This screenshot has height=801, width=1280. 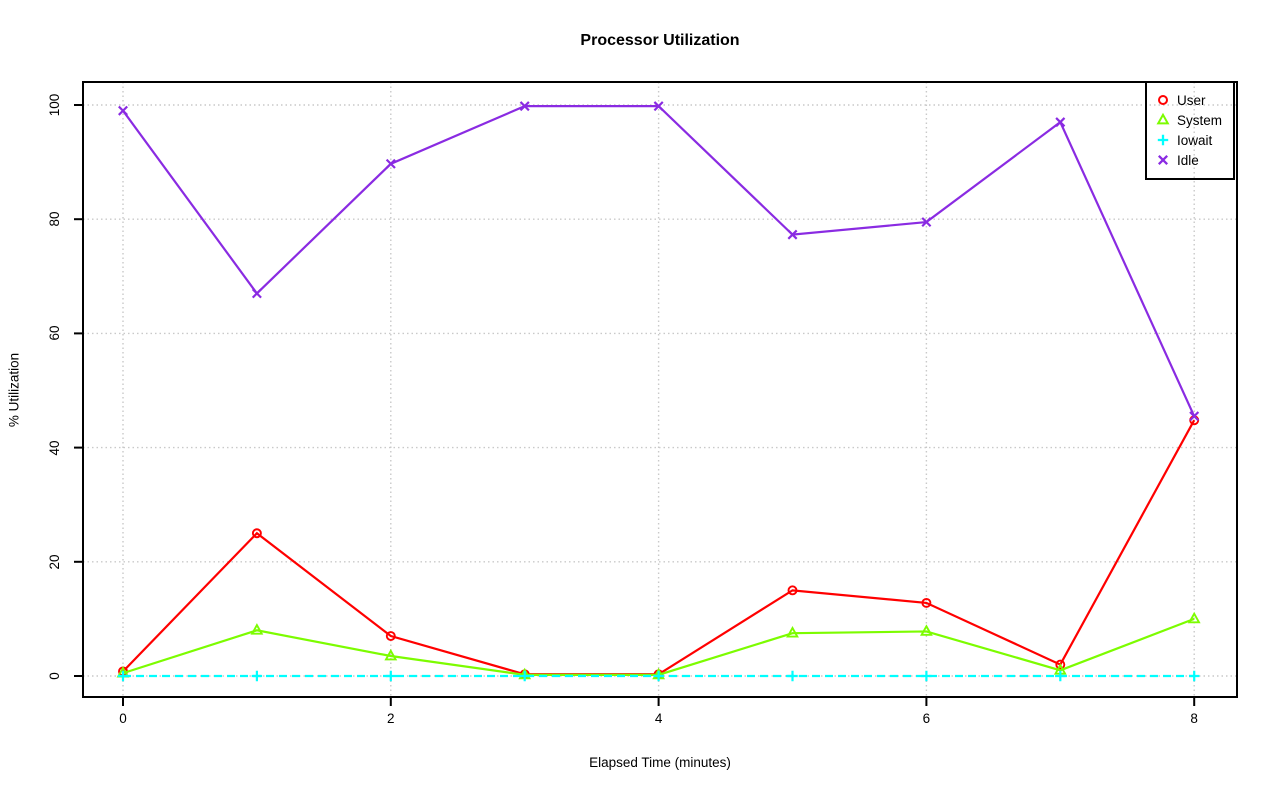 What do you see at coordinates (54, 105) in the screenshot?
I see `y-tick-label: 100` at bounding box center [54, 105].